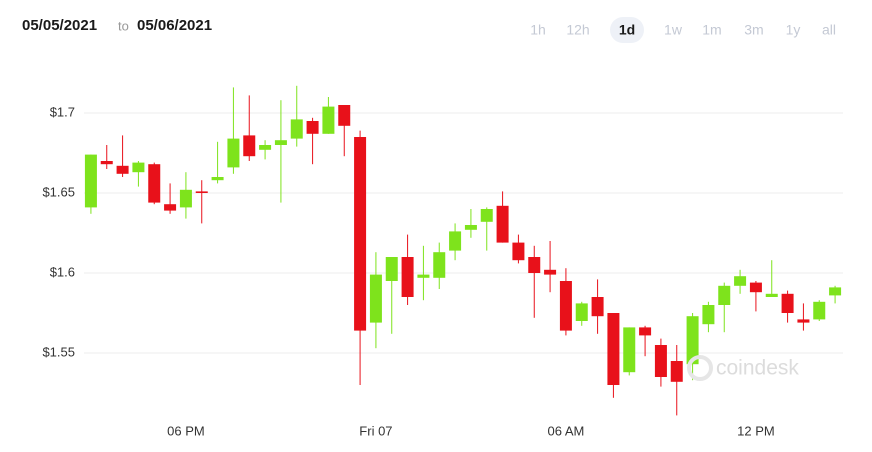 The height and width of the screenshot is (452, 872). I want to click on watermark: coindesk, so click(743, 368).